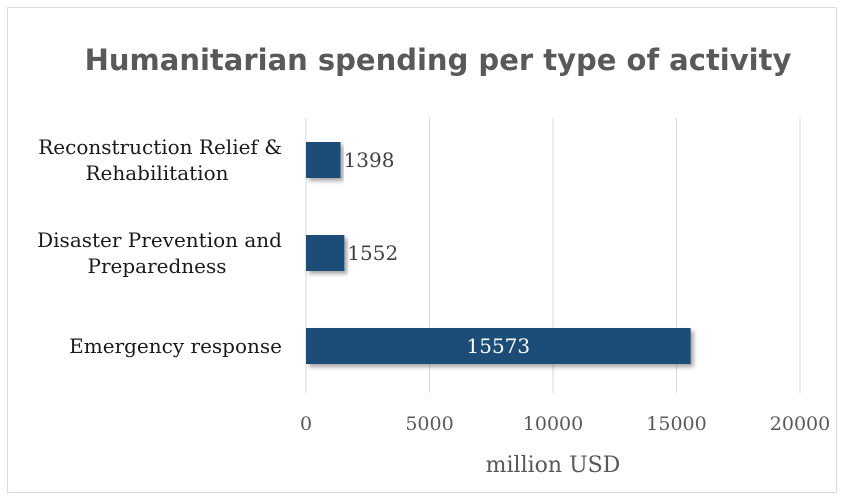 The width and height of the screenshot is (845, 502). What do you see at coordinates (159, 253) in the screenshot?
I see `category-label: Disaster Prevention and Preparedness` at bounding box center [159, 253].